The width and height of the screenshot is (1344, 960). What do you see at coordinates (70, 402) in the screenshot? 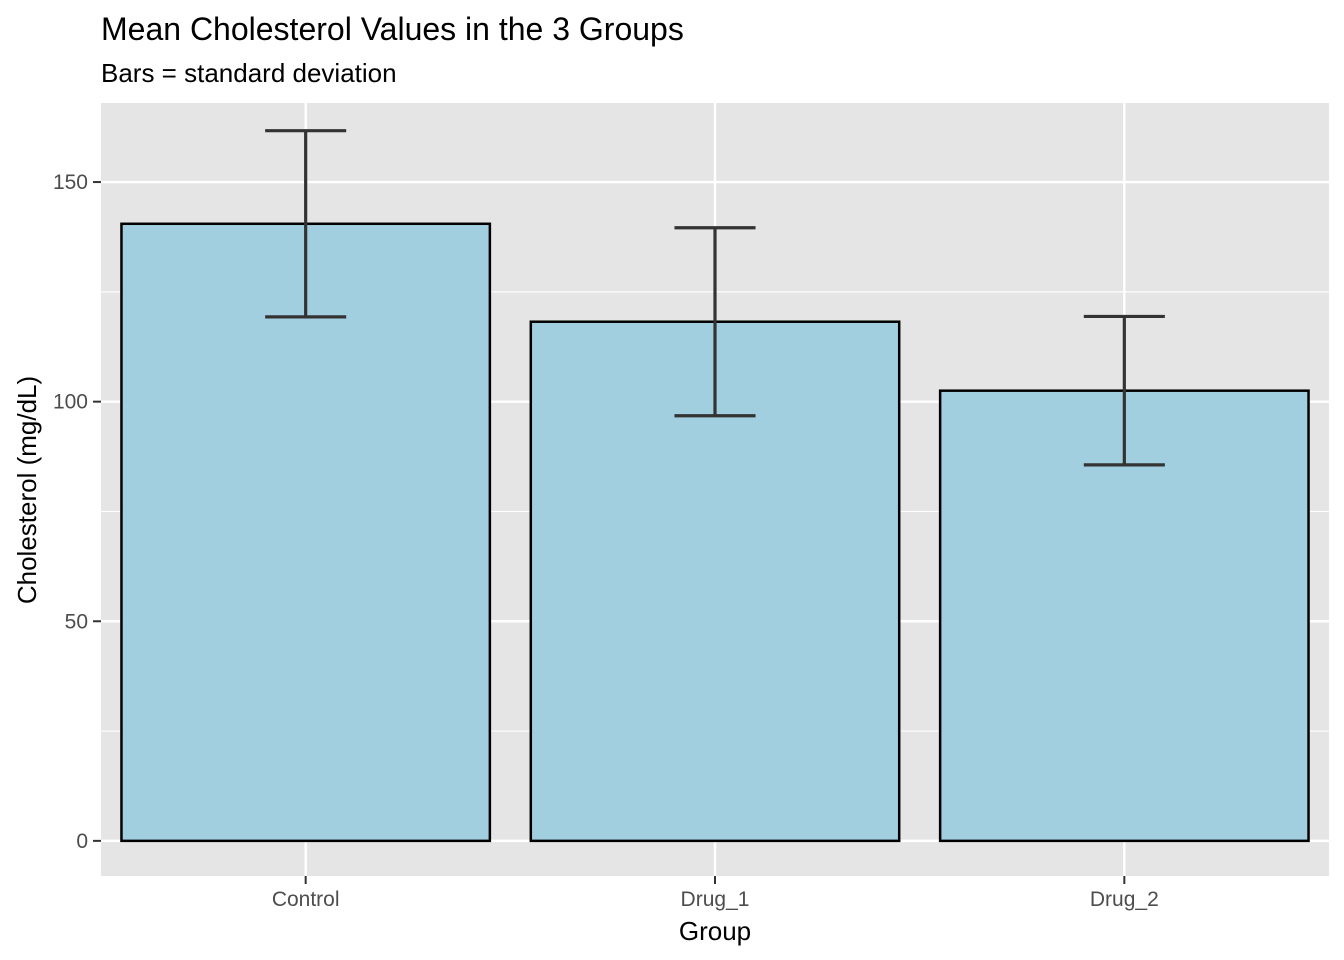
I see `y-tick-label: 100` at bounding box center [70, 402].